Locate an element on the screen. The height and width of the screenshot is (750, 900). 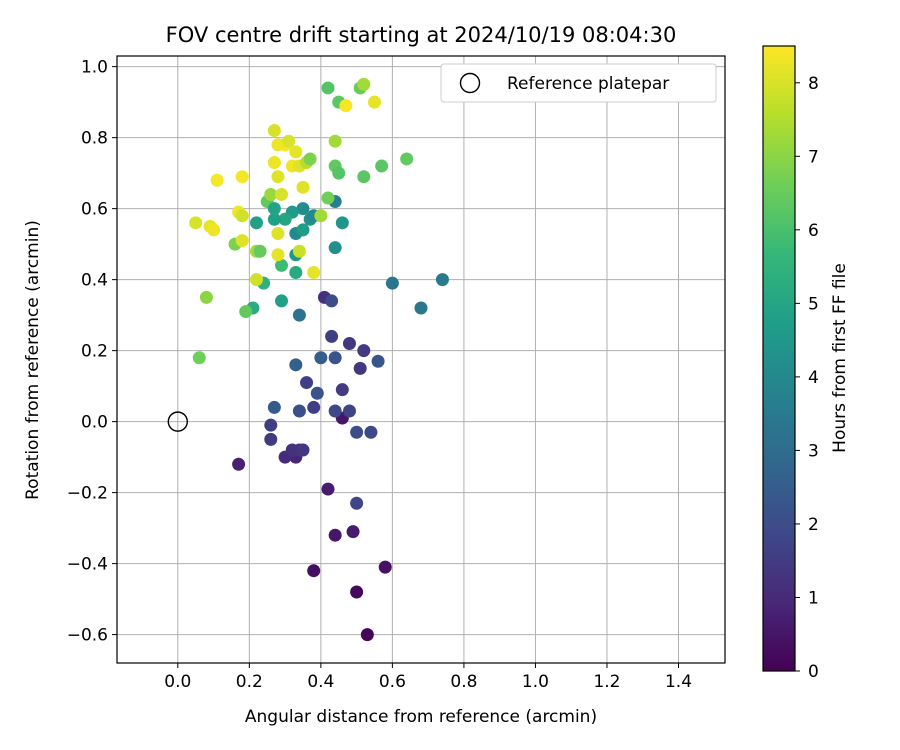
x-tick-label: 1.4 is located at coordinates (678, 682).